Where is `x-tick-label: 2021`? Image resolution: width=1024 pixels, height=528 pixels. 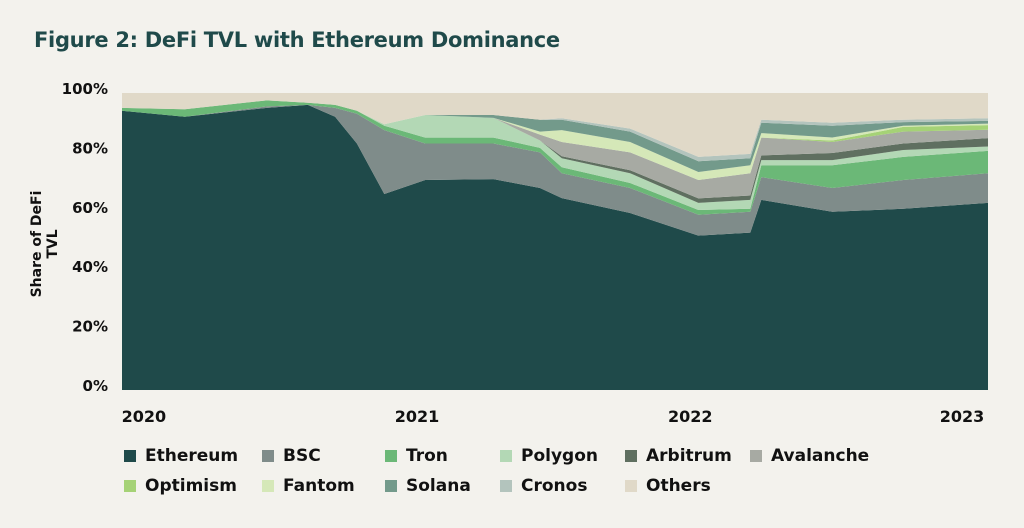 x-tick-label: 2021 is located at coordinates (417, 416).